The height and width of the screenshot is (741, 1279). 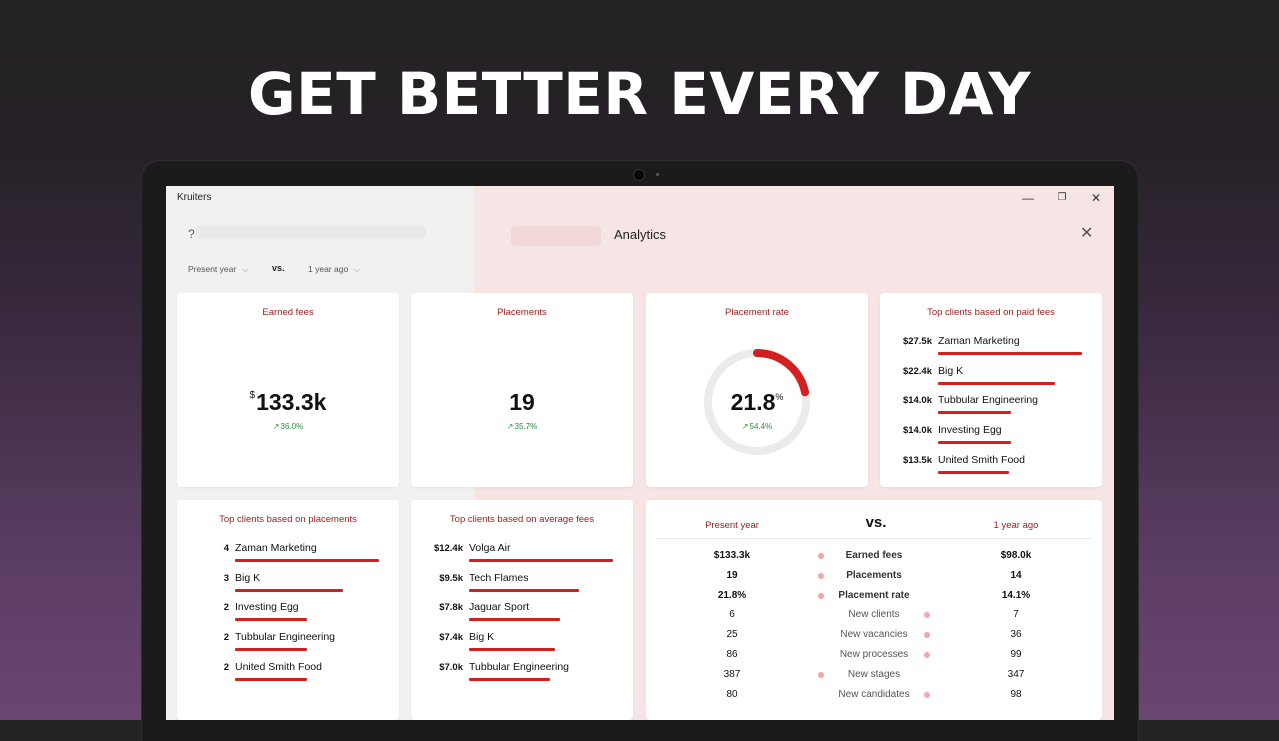 What do you see at coordinates (732, 595) in the screenshot?
I see `comparison-current-value: 21.8%` at bounding box center [732, 595].